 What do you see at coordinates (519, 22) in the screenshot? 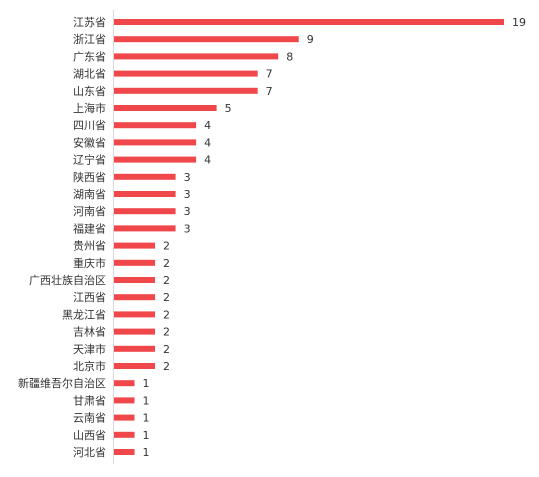
I see `value-label: 19` at bounding box center [519, 22].